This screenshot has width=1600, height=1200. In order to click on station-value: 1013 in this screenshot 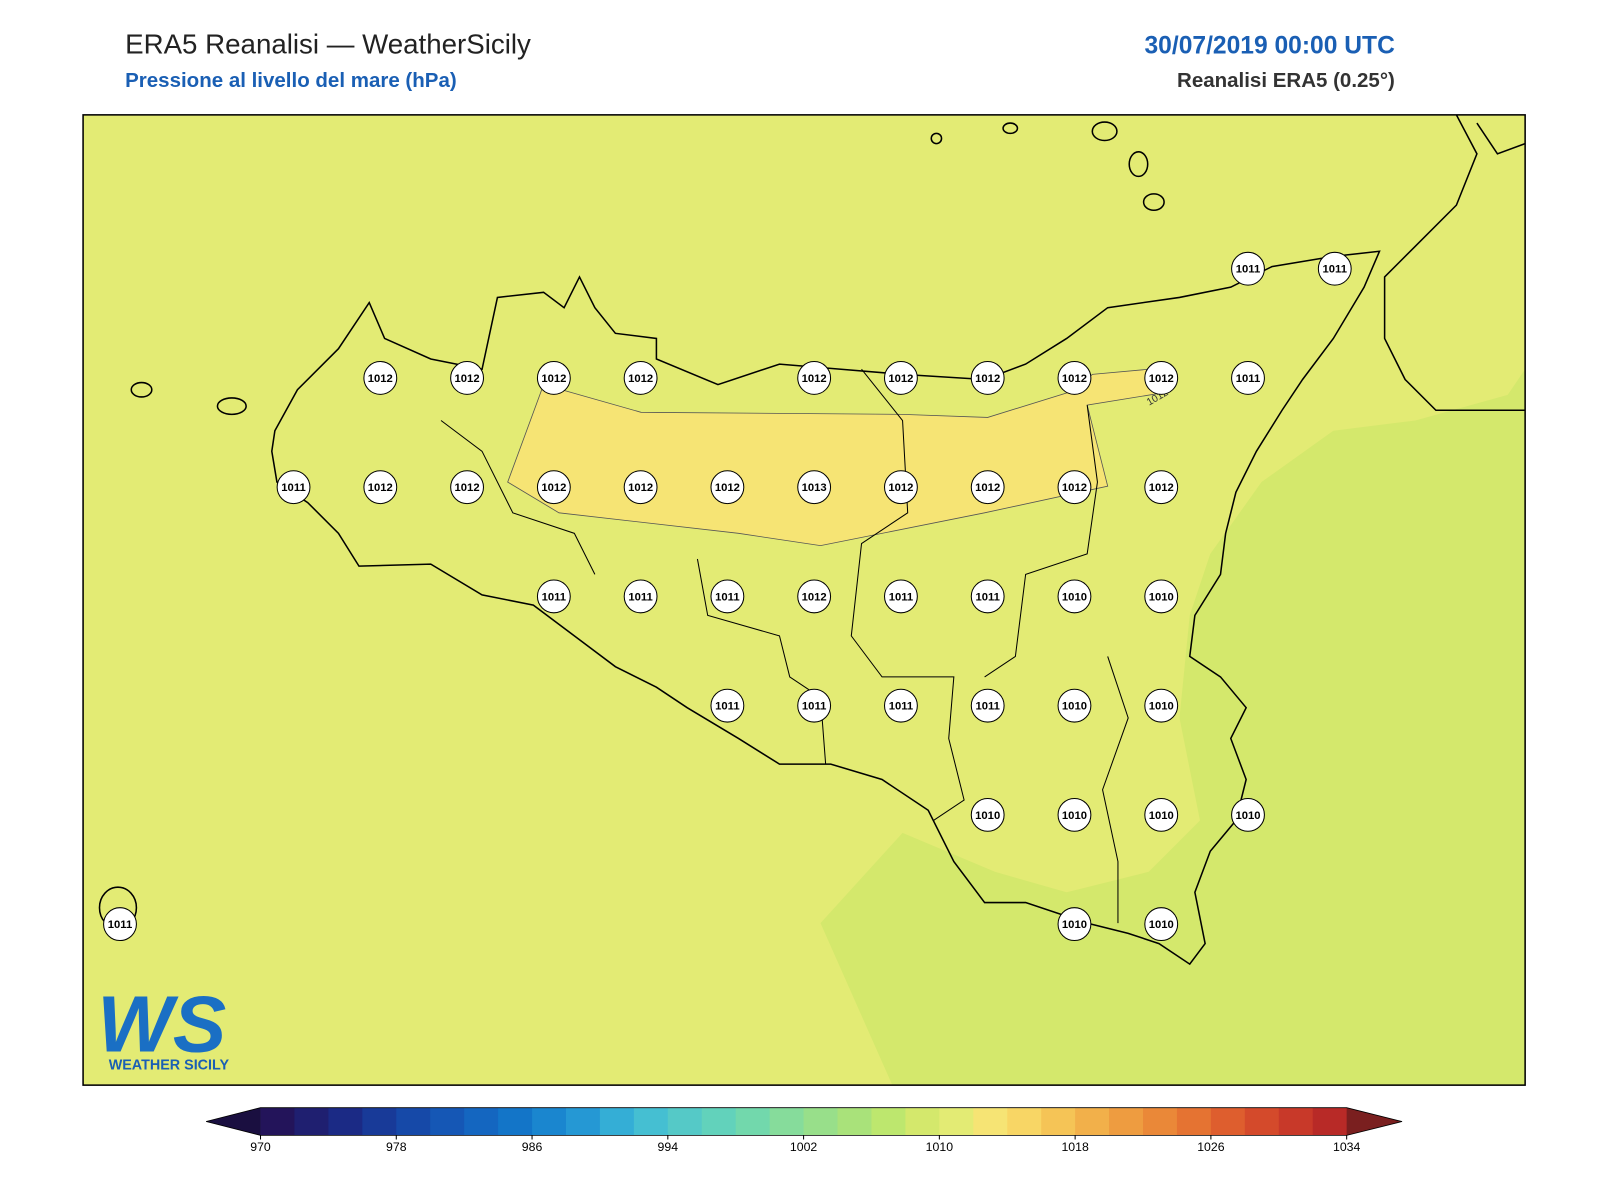, I will do `click(814, 488)`.